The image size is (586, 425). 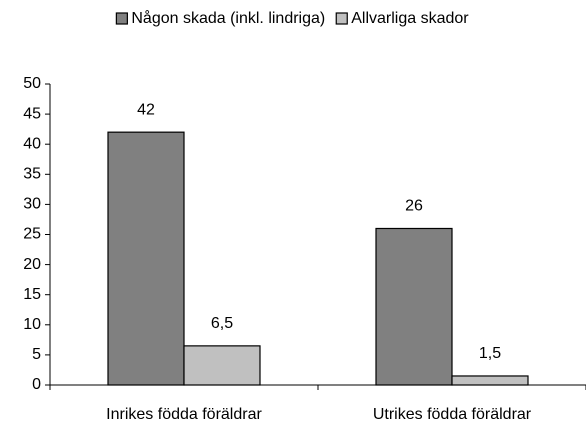 I want to click on y-tick-label: 0, so click(x=36, y=384).